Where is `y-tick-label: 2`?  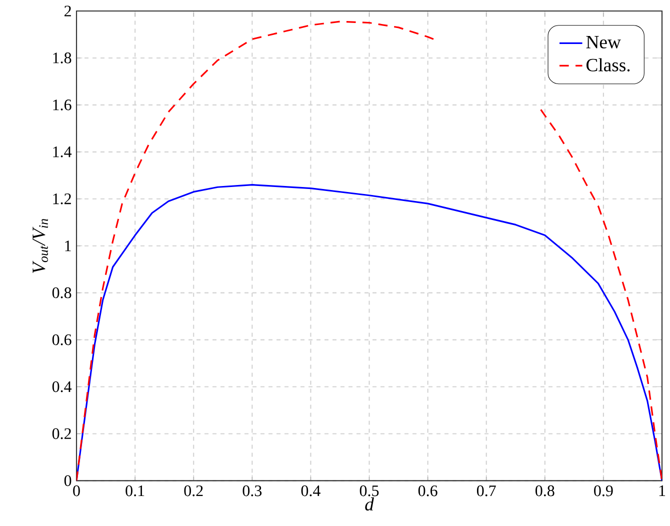 y-tick-label: 2 is located at coordinates (67, 11).